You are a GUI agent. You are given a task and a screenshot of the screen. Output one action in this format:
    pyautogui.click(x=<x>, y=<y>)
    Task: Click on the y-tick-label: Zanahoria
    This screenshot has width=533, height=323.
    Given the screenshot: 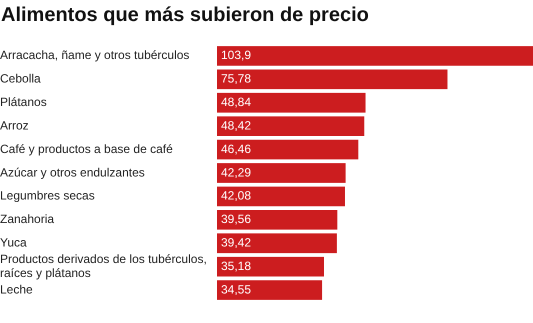 What is the action you would take?
    pyautogui.click(x=27, y=219)
    